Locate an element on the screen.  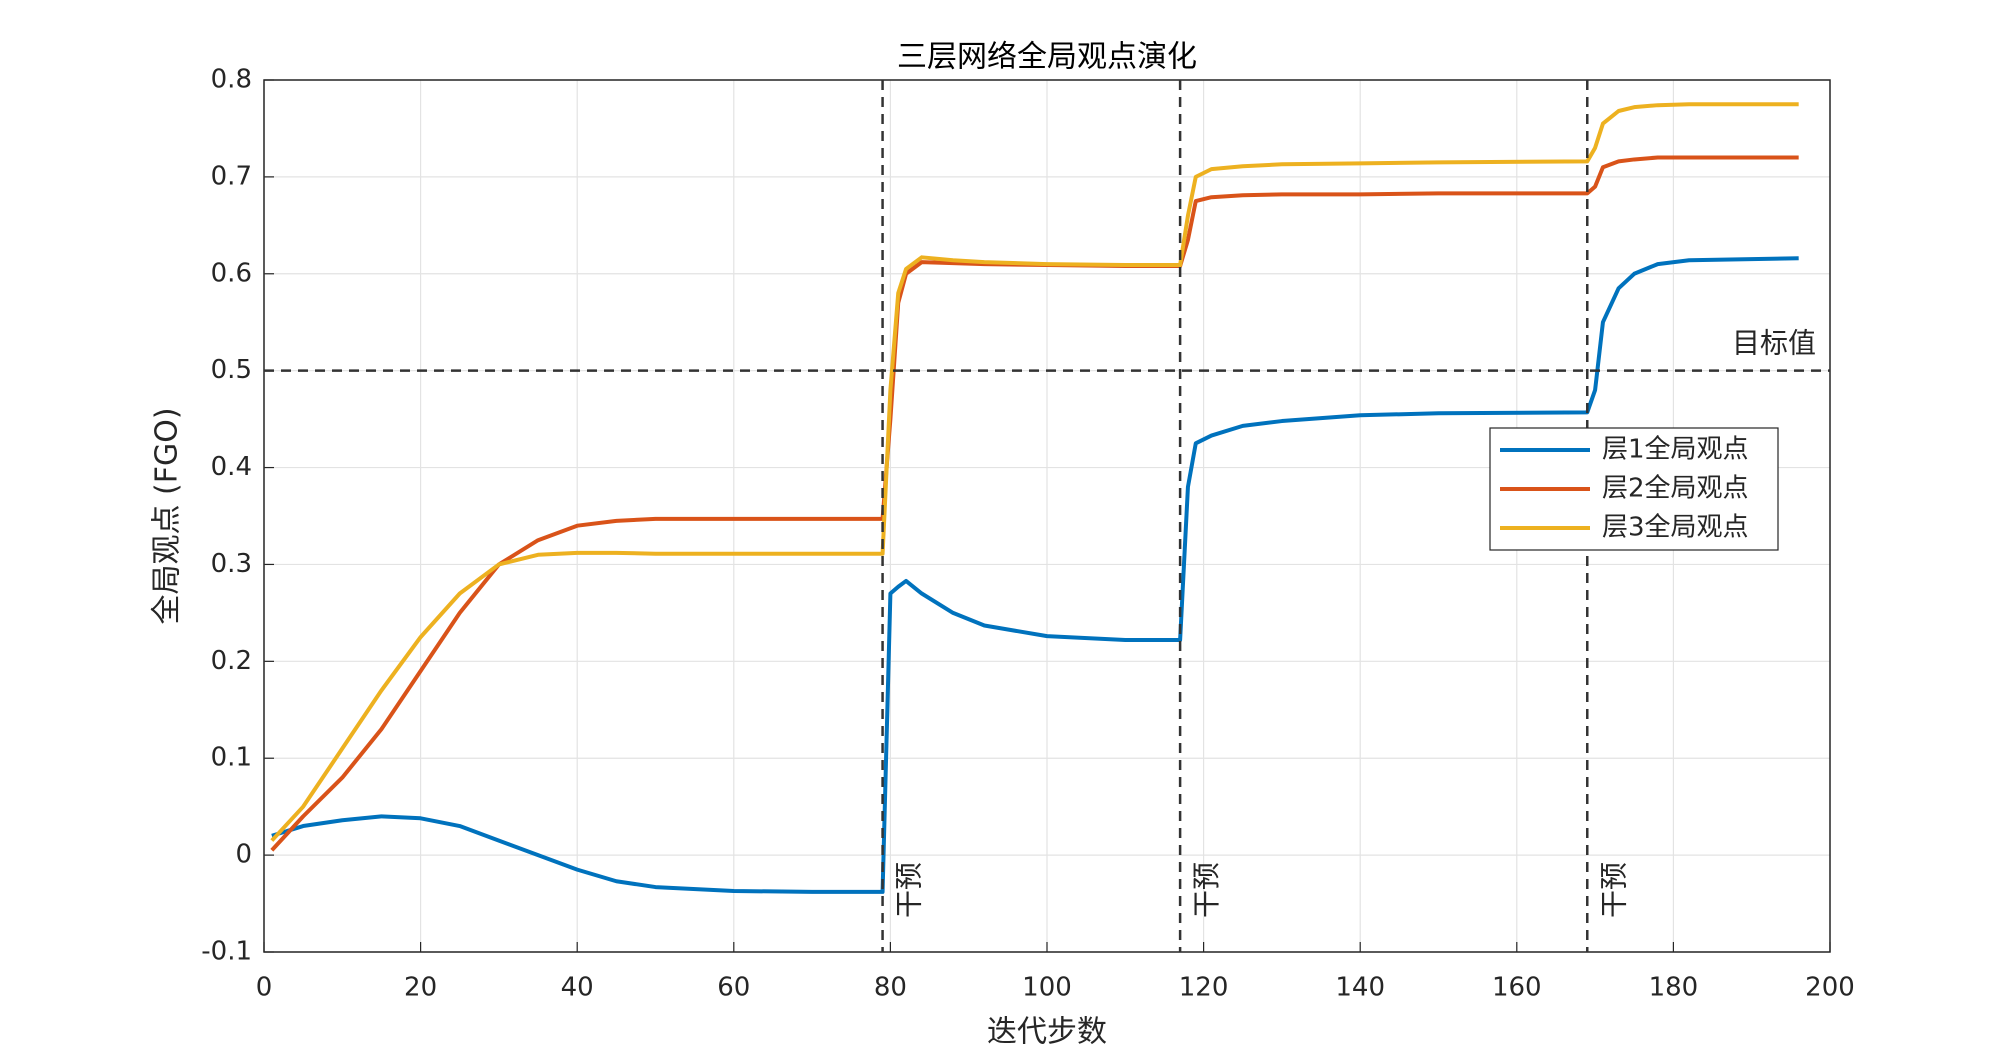
x-tick-label: 100 is located at coordinates (1047, 988).